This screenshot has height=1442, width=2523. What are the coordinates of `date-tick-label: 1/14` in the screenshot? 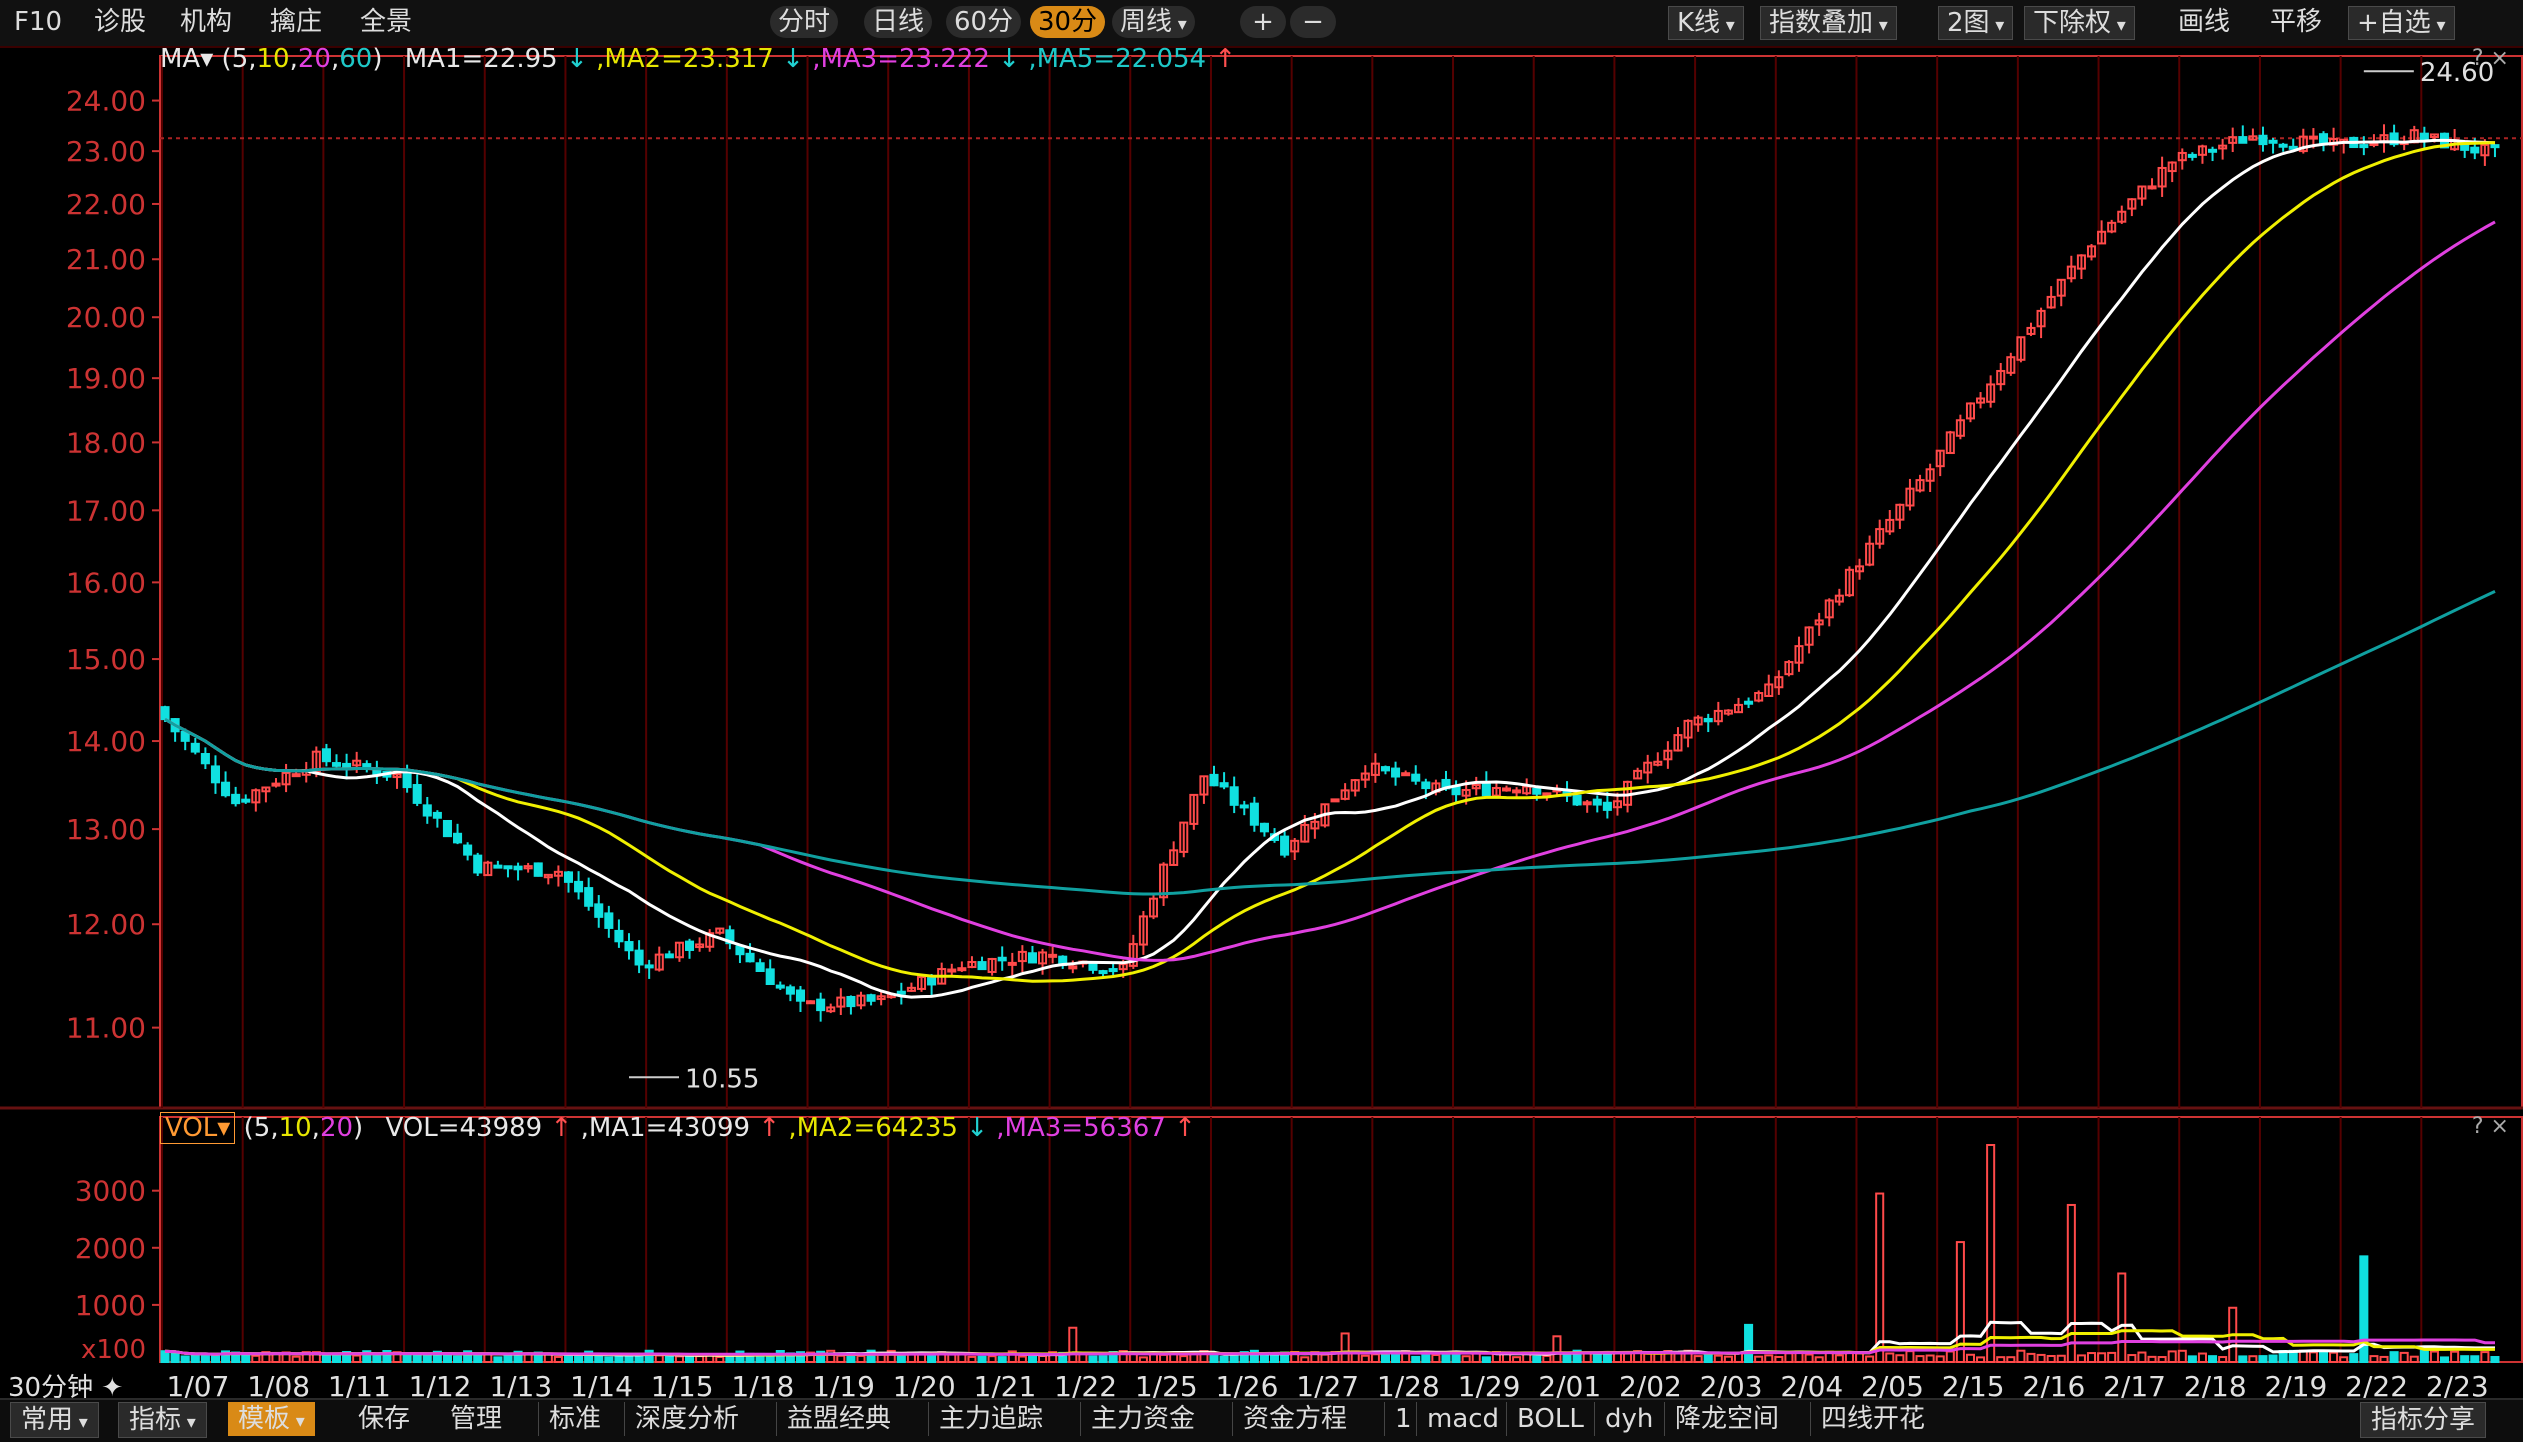 It's located at (601, 1384).